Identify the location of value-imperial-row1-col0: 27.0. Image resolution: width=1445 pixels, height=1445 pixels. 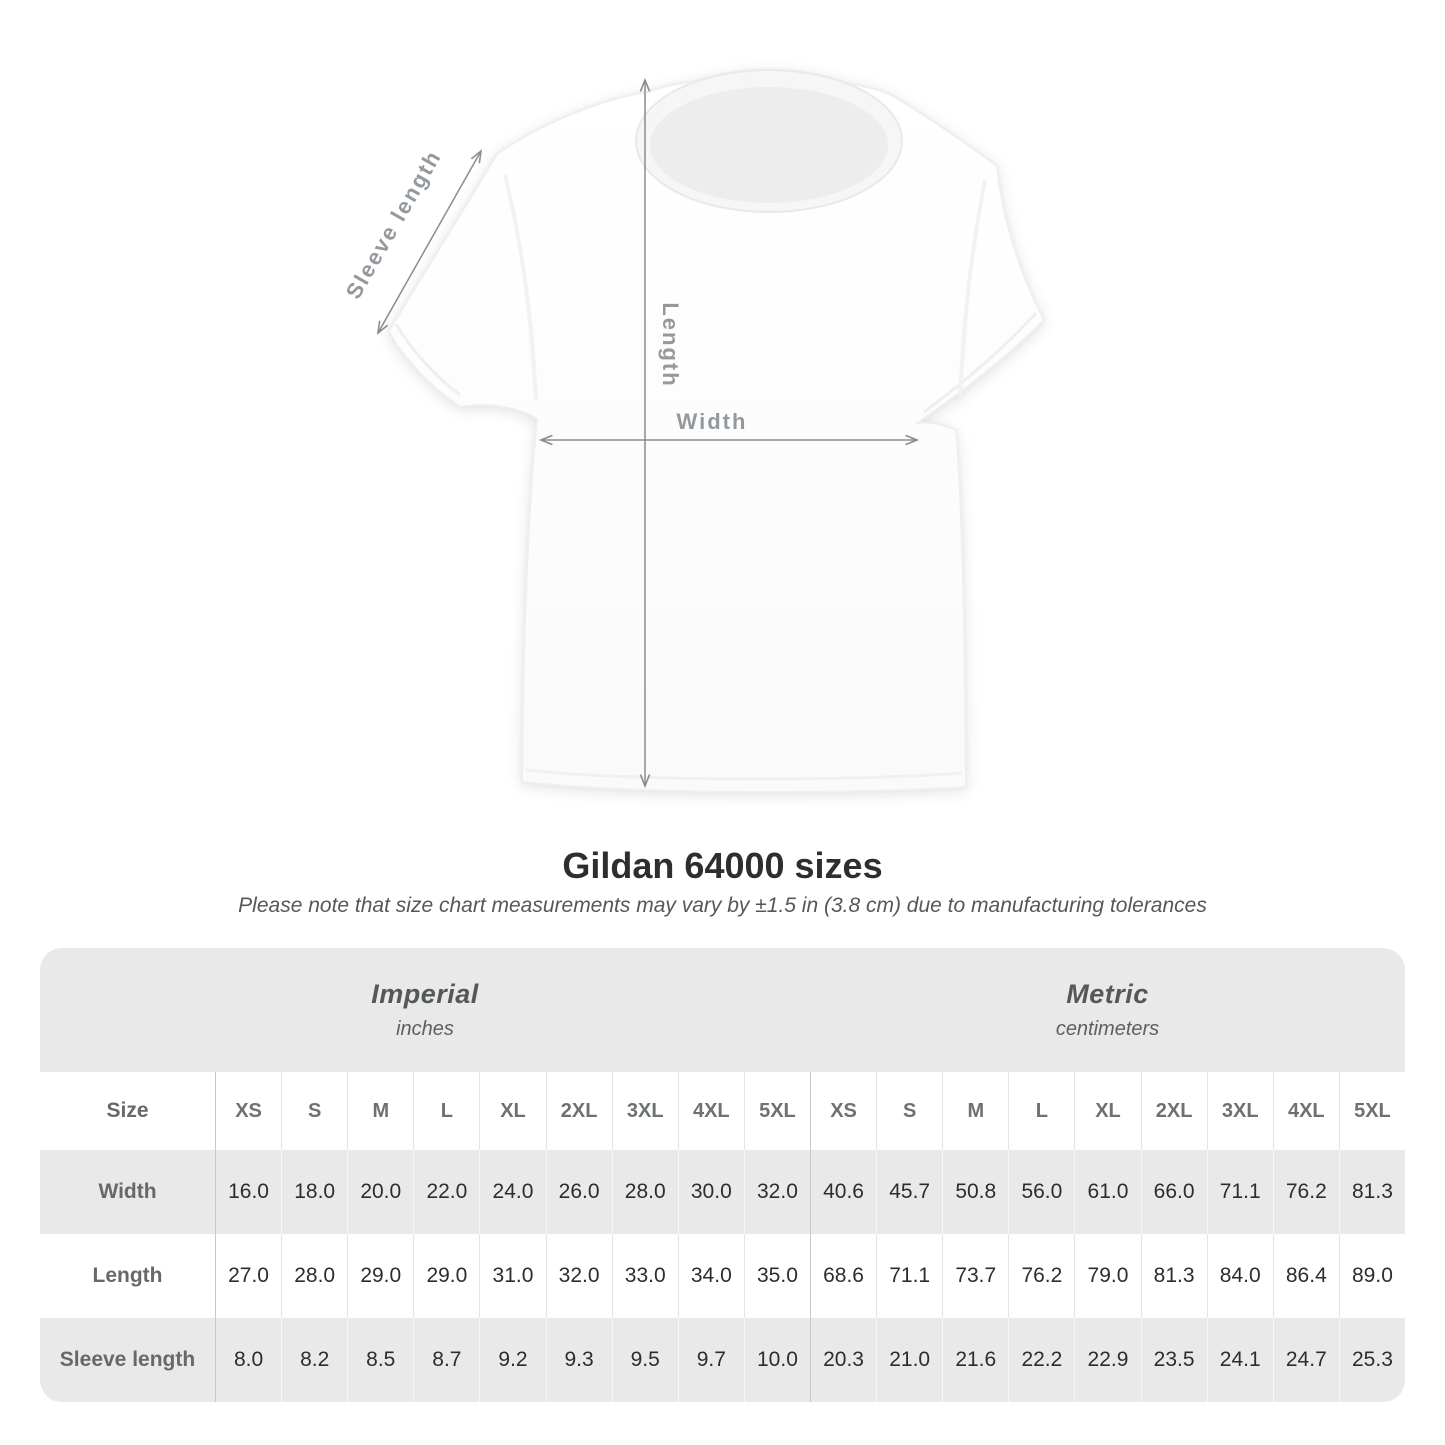
(248, 1276).